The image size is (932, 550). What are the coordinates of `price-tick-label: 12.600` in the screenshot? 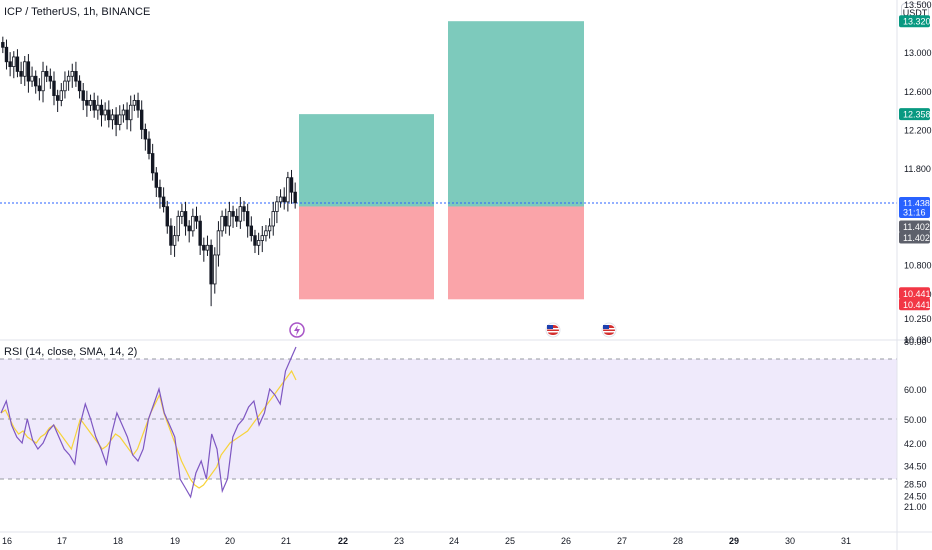 It's located at (918, 92).